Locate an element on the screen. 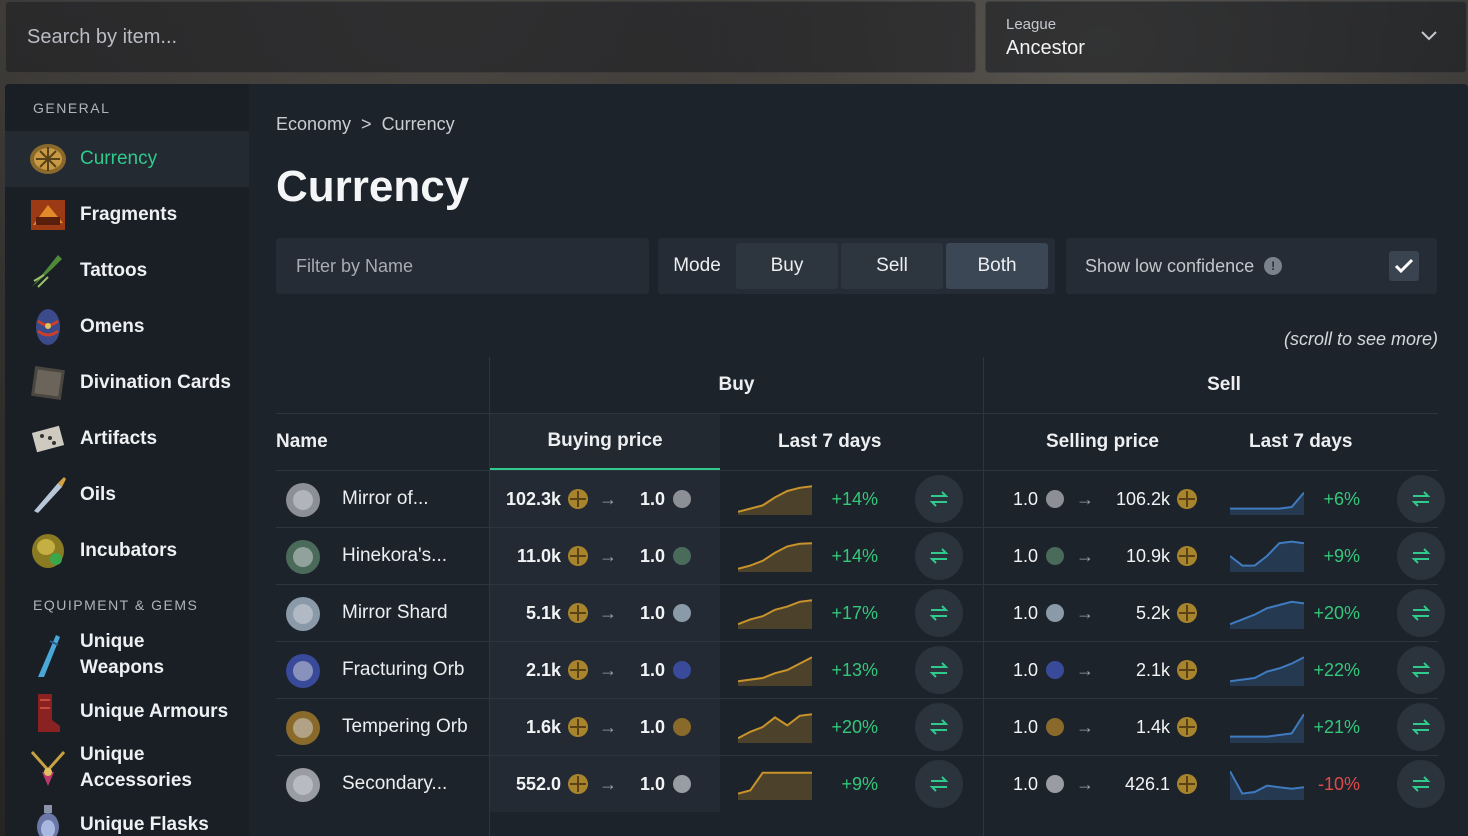 The height and width of the screenshot is (836, 1468). sell-price: 1.0 → 426.1 is located at coordinates (1105, 784).